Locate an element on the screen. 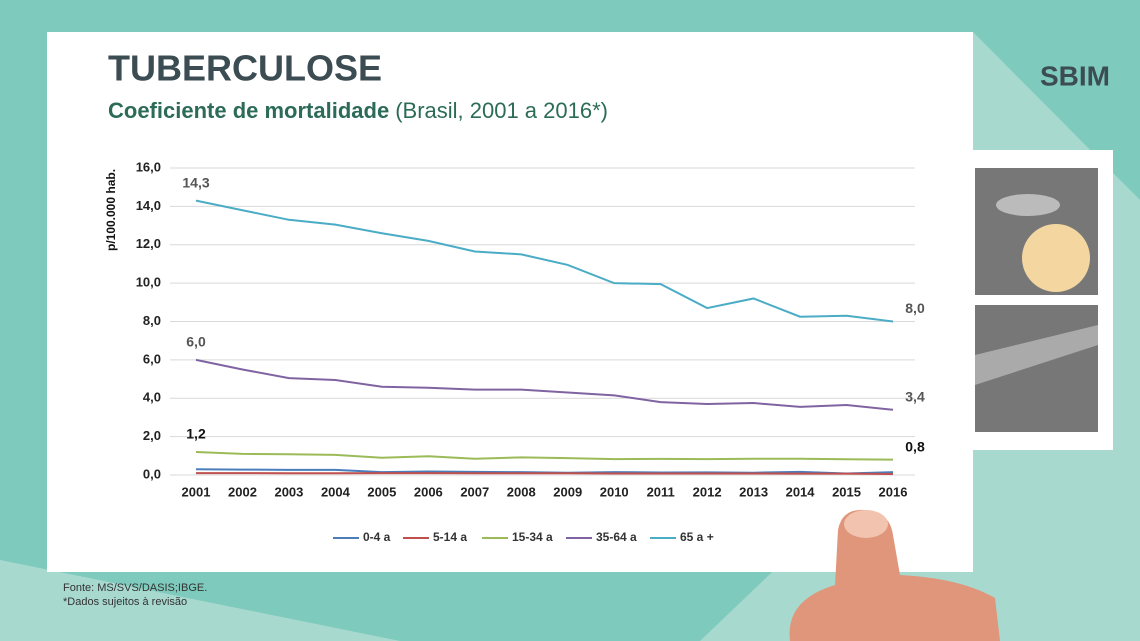 The image size is (1140, 641). data-label: 14,3 is located at coordinates (195, 182).